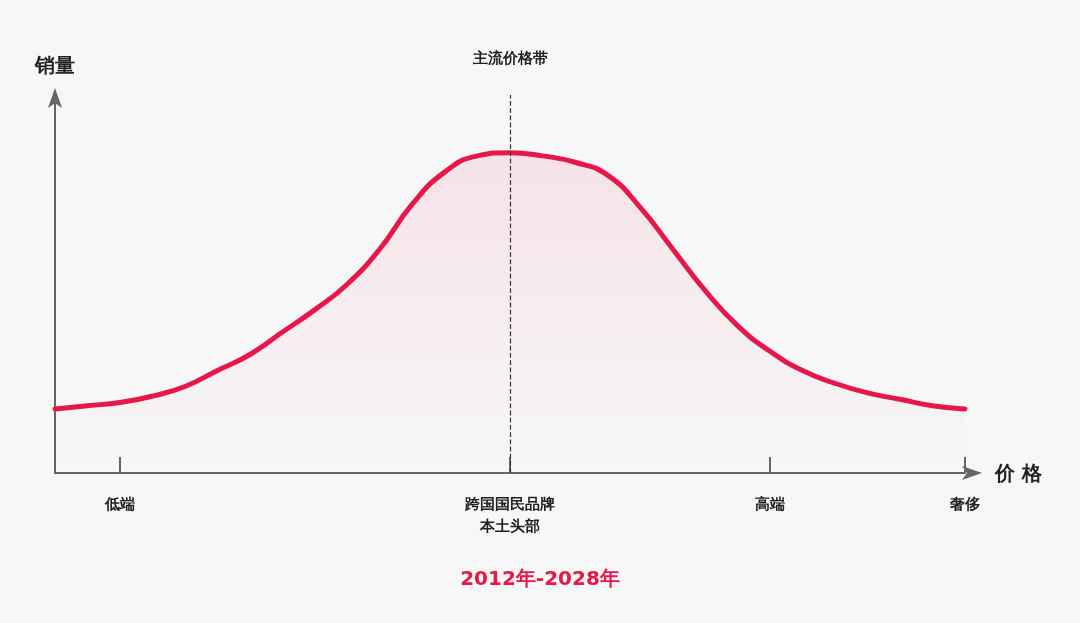  I want to click on ref-line-label: 主流价格带, so click(509, 57).